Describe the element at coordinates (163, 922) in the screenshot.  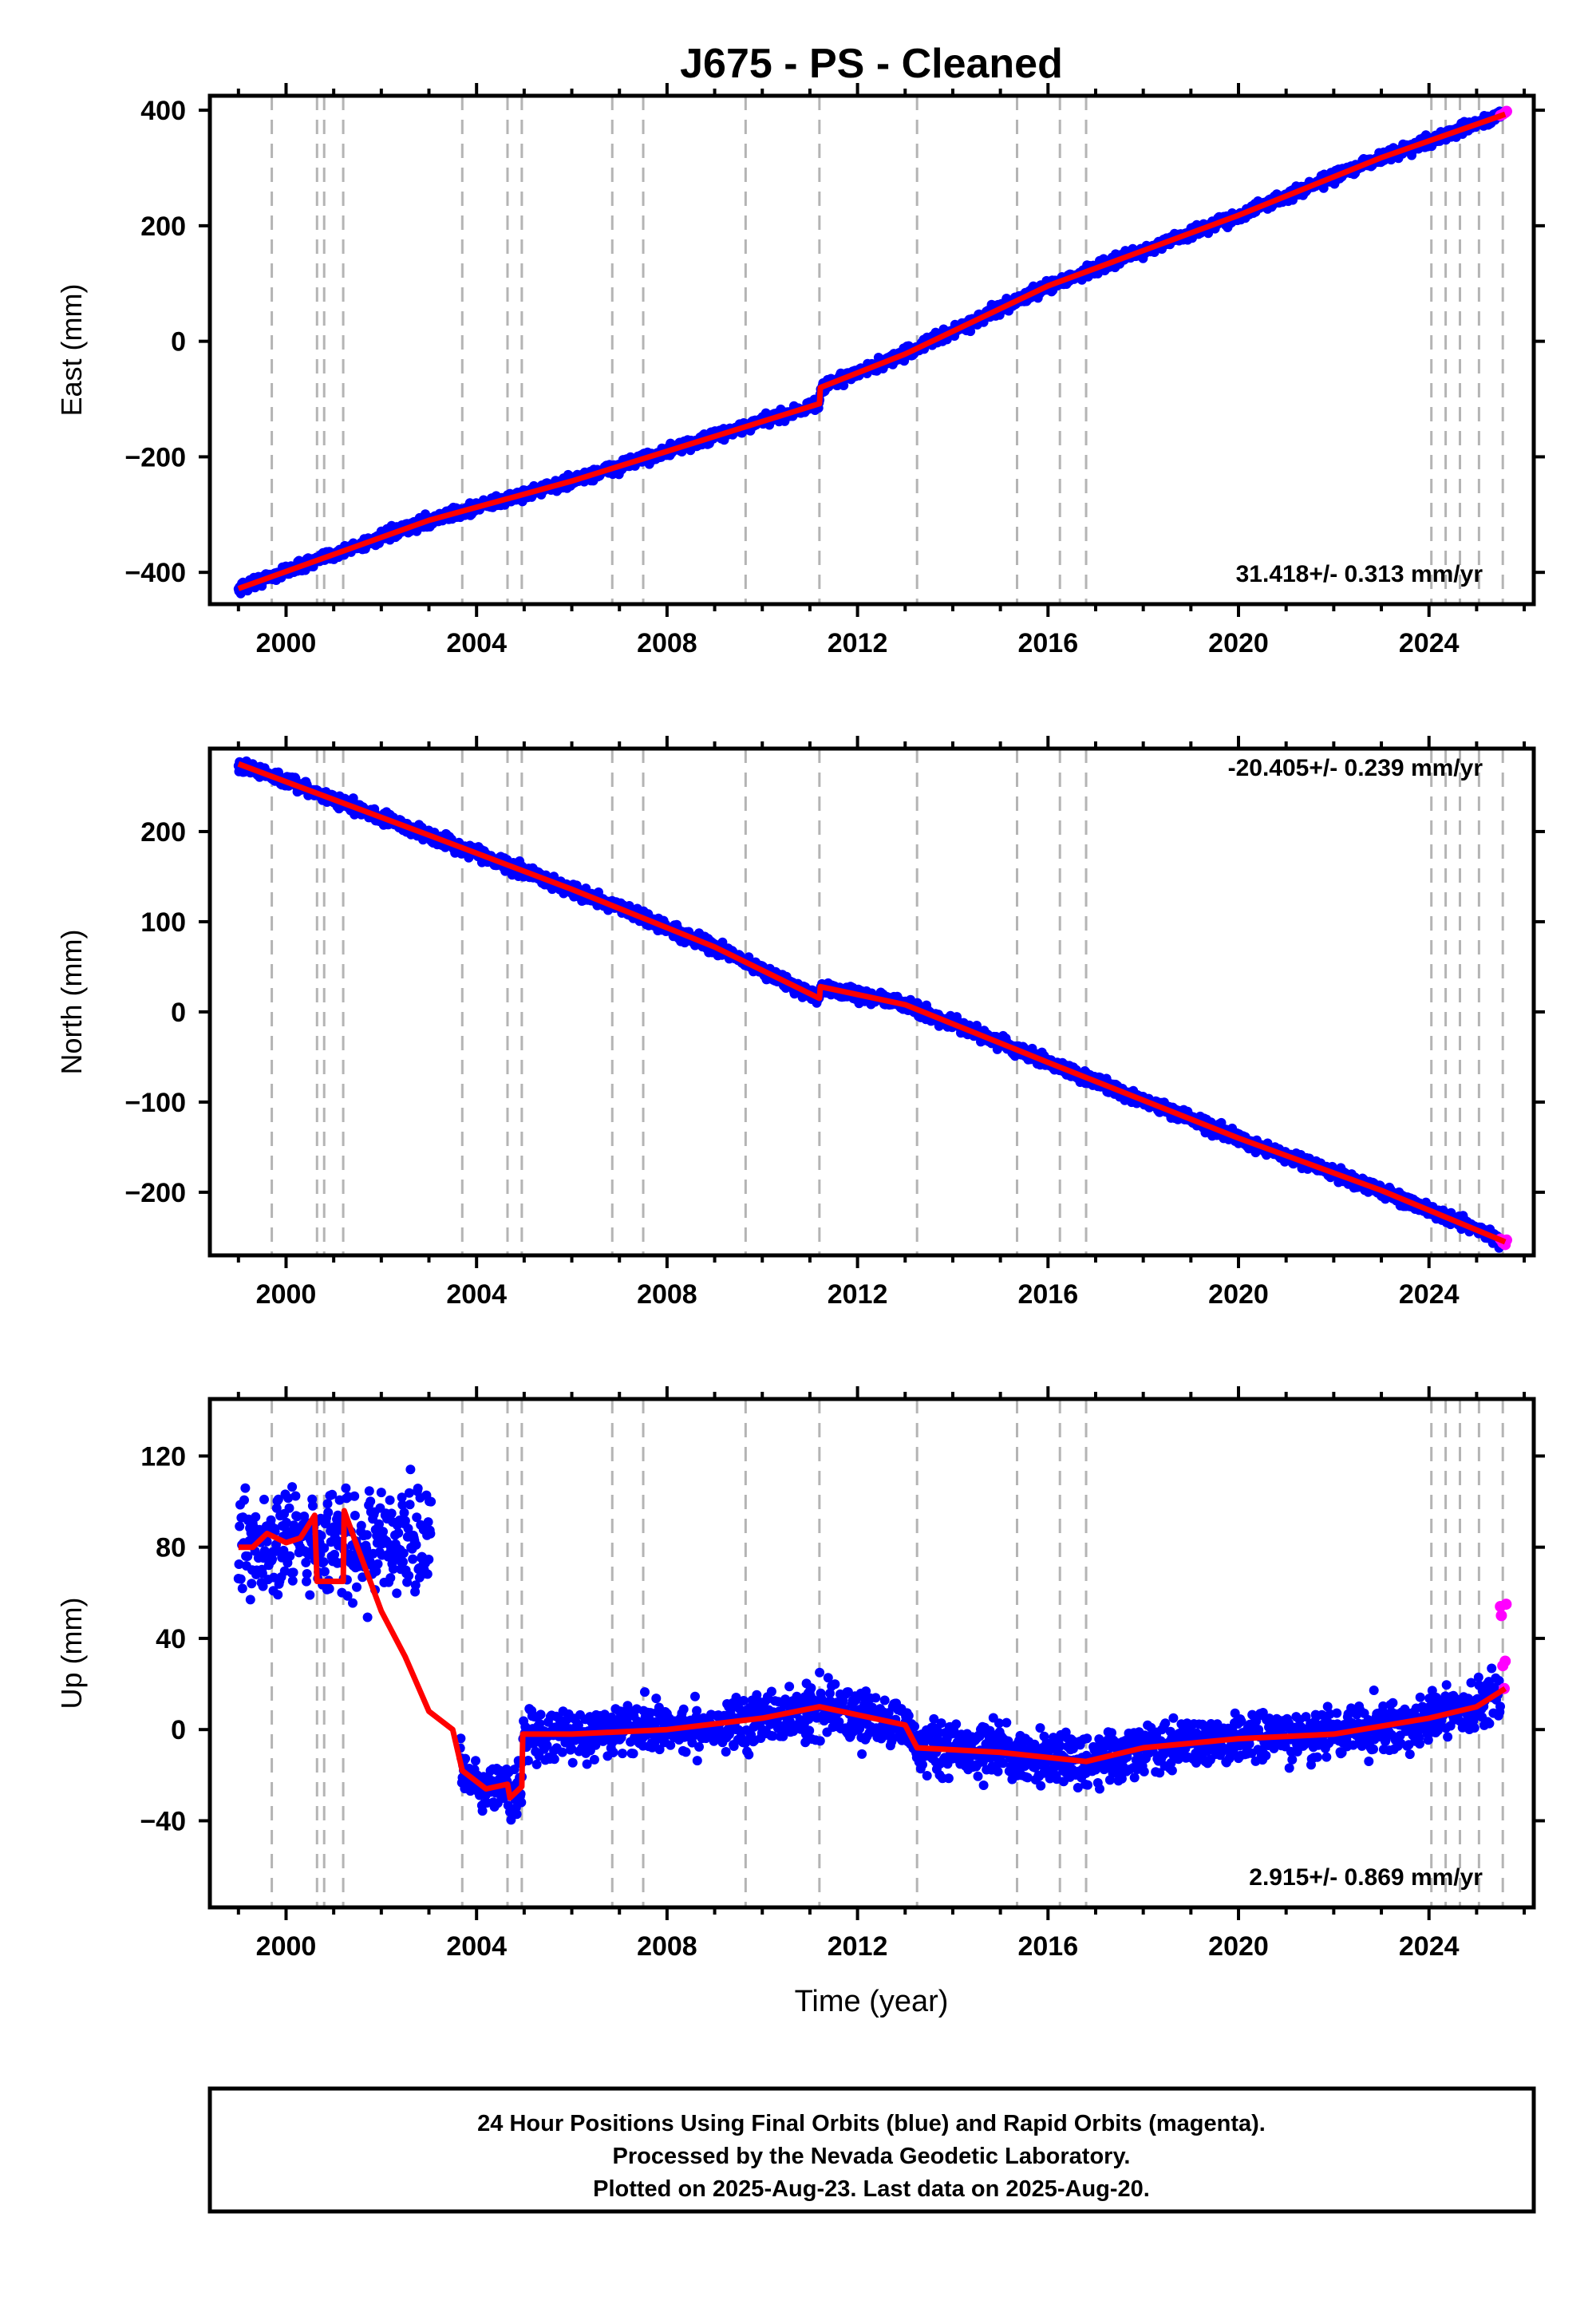
I see `y-tick-label: 100` at that location.